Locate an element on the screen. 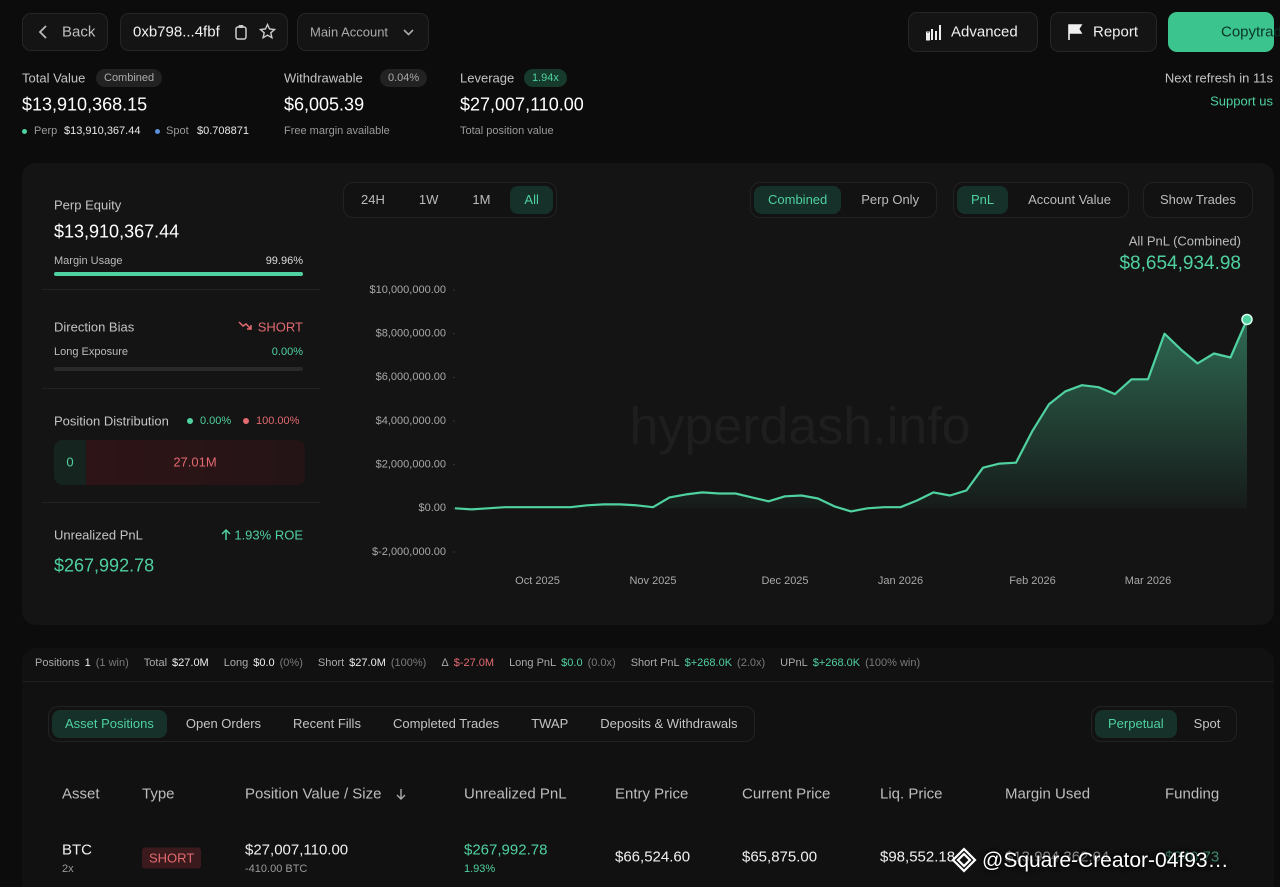 This screenshot has width=1280, height=887. copytrade-button is located at coordinates (1221, 32).